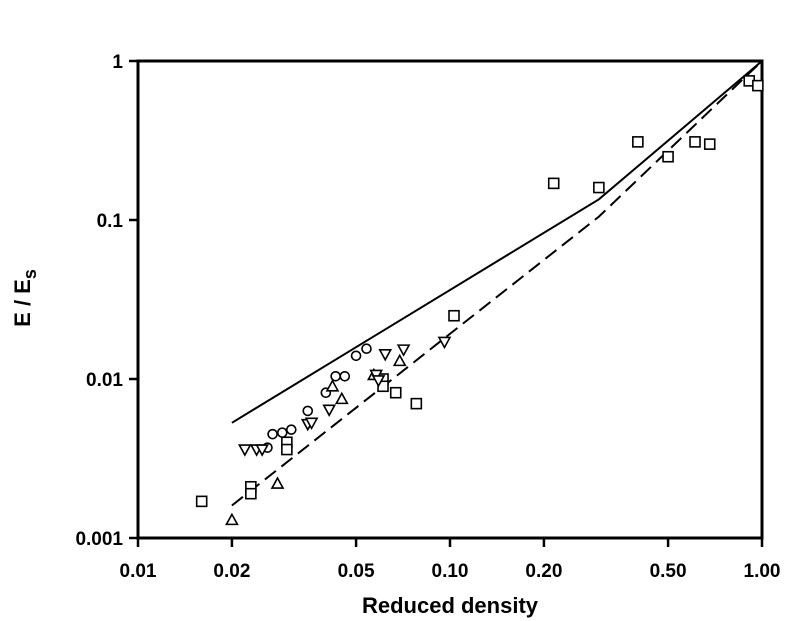  Describe the element at coordinates (104, 380) in the screenshot. I see `y-tick-label: 0.01` at that location.